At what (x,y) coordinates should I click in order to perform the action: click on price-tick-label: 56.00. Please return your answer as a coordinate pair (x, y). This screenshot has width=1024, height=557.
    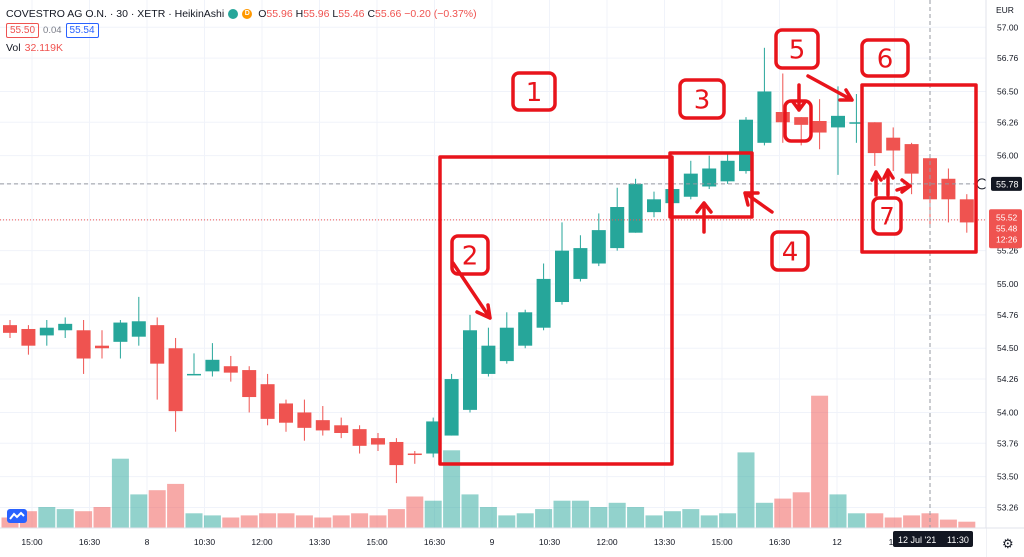
    Looking at the image, I should click on (1008, 156).